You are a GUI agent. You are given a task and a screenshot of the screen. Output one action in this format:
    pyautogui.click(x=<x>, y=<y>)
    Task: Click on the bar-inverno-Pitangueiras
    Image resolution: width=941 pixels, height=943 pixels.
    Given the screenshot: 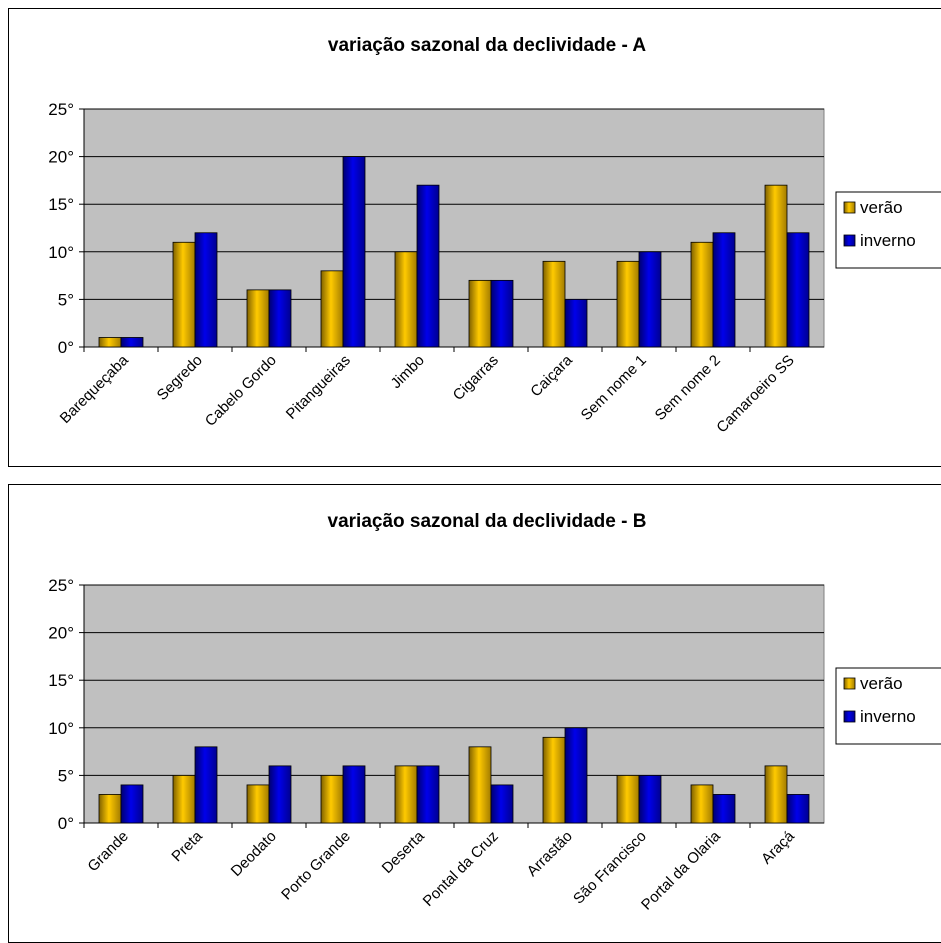 What is the action you would take?
    pyautogui.click(x=354, y=252)
    